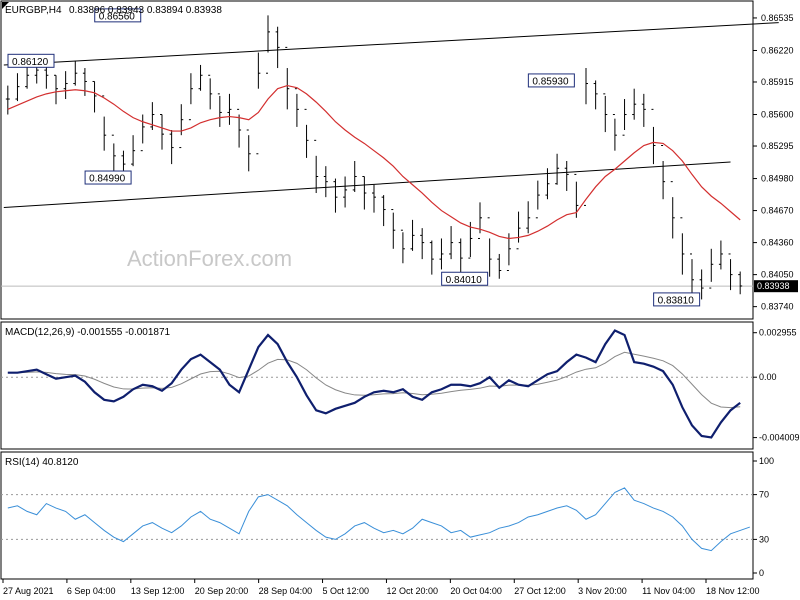 The width and height of the screenshot is (800, 600). What do you see at coordinates (668, 591) in the screenshot?
I see `time-tick-label: 11 Nov 04:00` at bounding box center [668, 591].